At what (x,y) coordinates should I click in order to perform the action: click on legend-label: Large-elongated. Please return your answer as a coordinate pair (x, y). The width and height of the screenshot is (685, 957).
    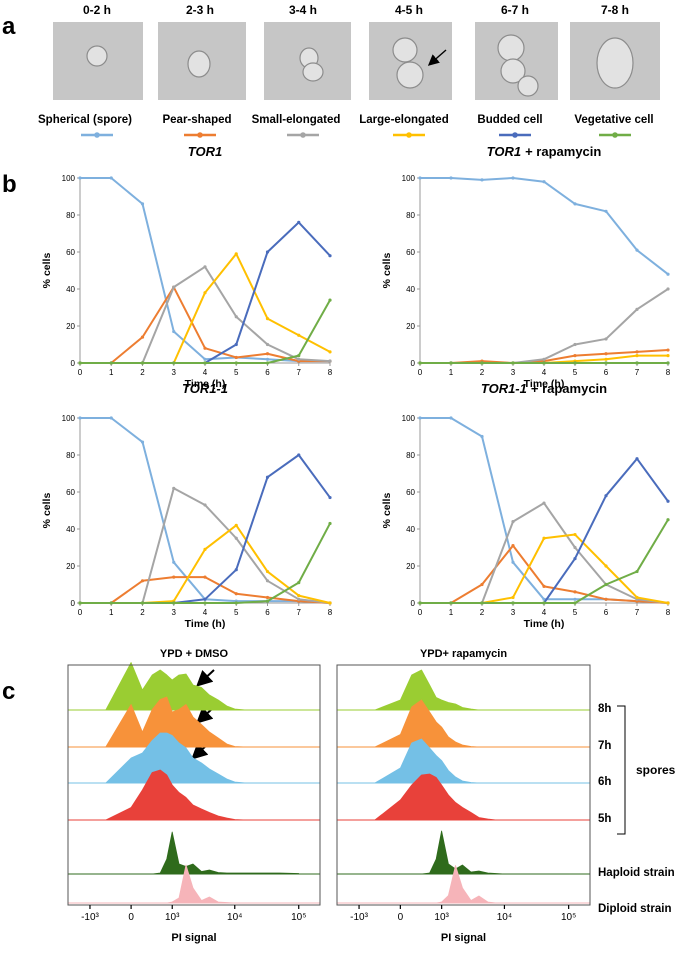
    Looking at the image, I should click on (403, 120).